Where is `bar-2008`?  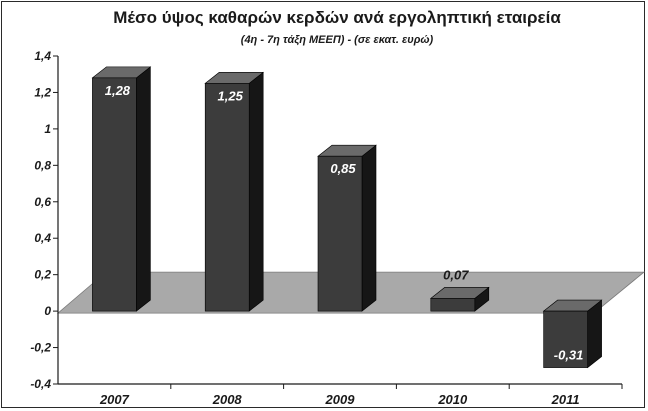 bar-2008 is located at coordinates (234, 191).